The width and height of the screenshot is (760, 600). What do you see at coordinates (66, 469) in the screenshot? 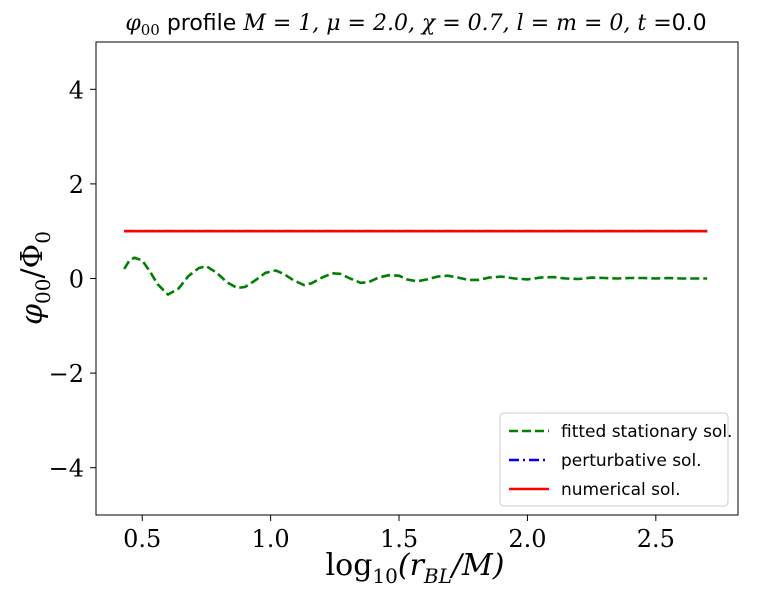
I see `y-tick-label: −4` at bounding box center [66, 469].